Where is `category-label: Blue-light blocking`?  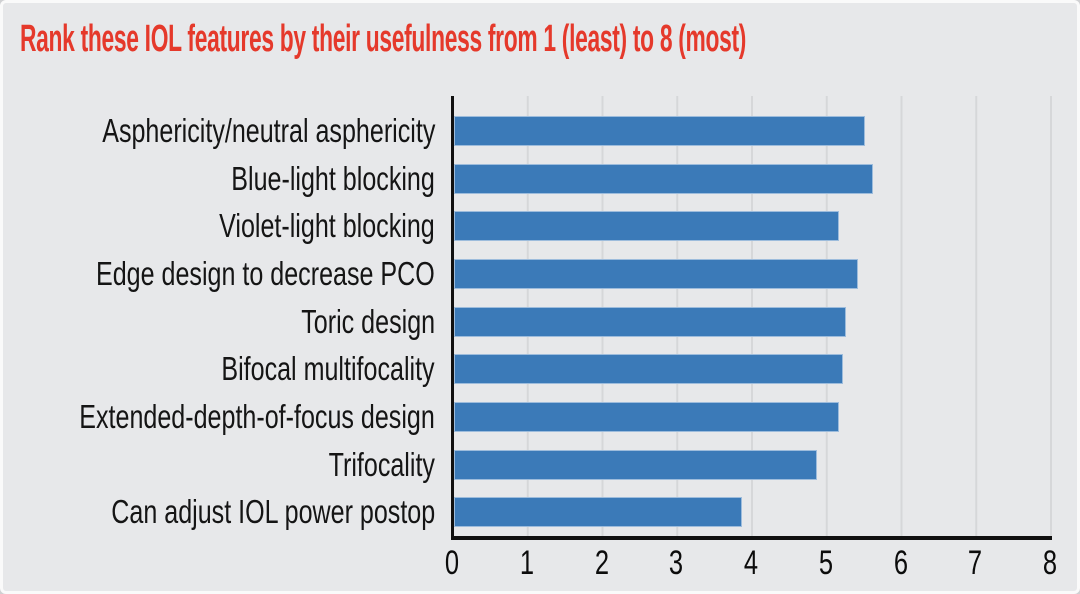
category-label: Blue-light blocking is located at coordinates (333, 178).